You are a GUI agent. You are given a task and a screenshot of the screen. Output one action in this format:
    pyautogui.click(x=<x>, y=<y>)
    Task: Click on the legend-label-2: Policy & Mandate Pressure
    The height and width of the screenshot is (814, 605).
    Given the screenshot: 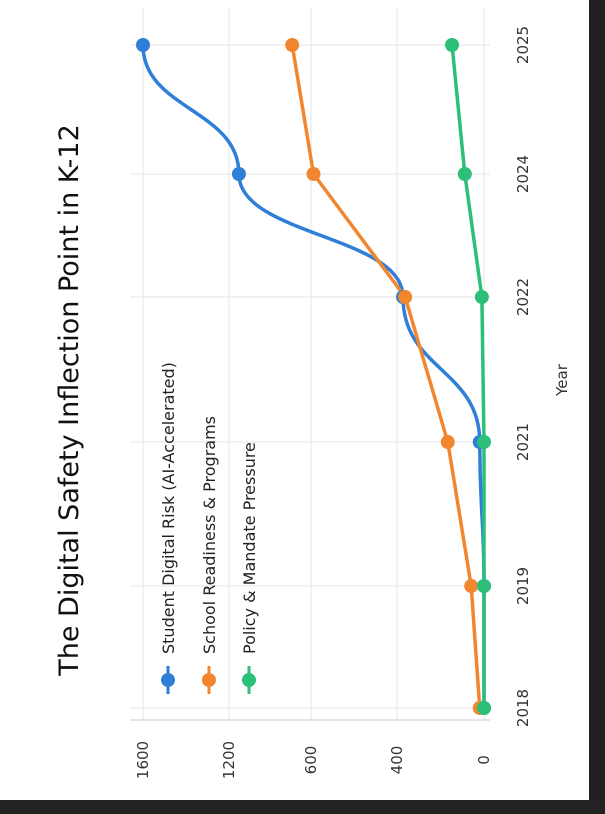 What is the action you would take?
    pyautogui.click(x=249, y=548)
    